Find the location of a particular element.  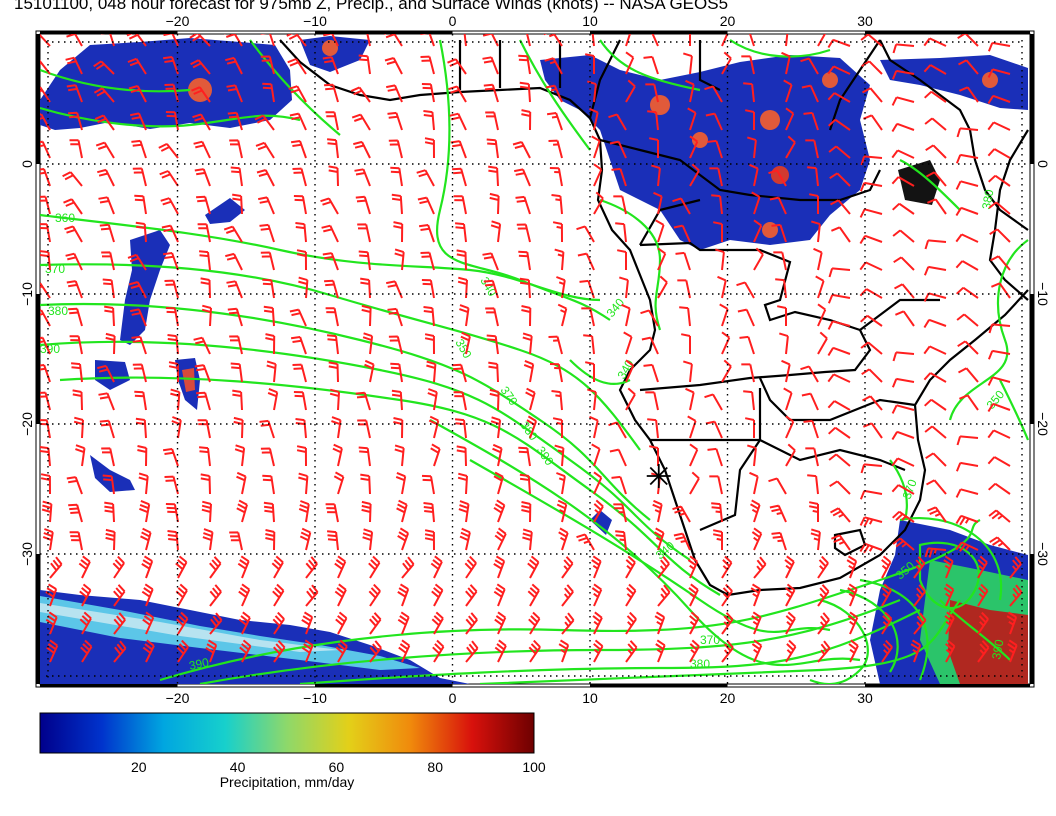

frame-bar is located at coordinates (947, 685).